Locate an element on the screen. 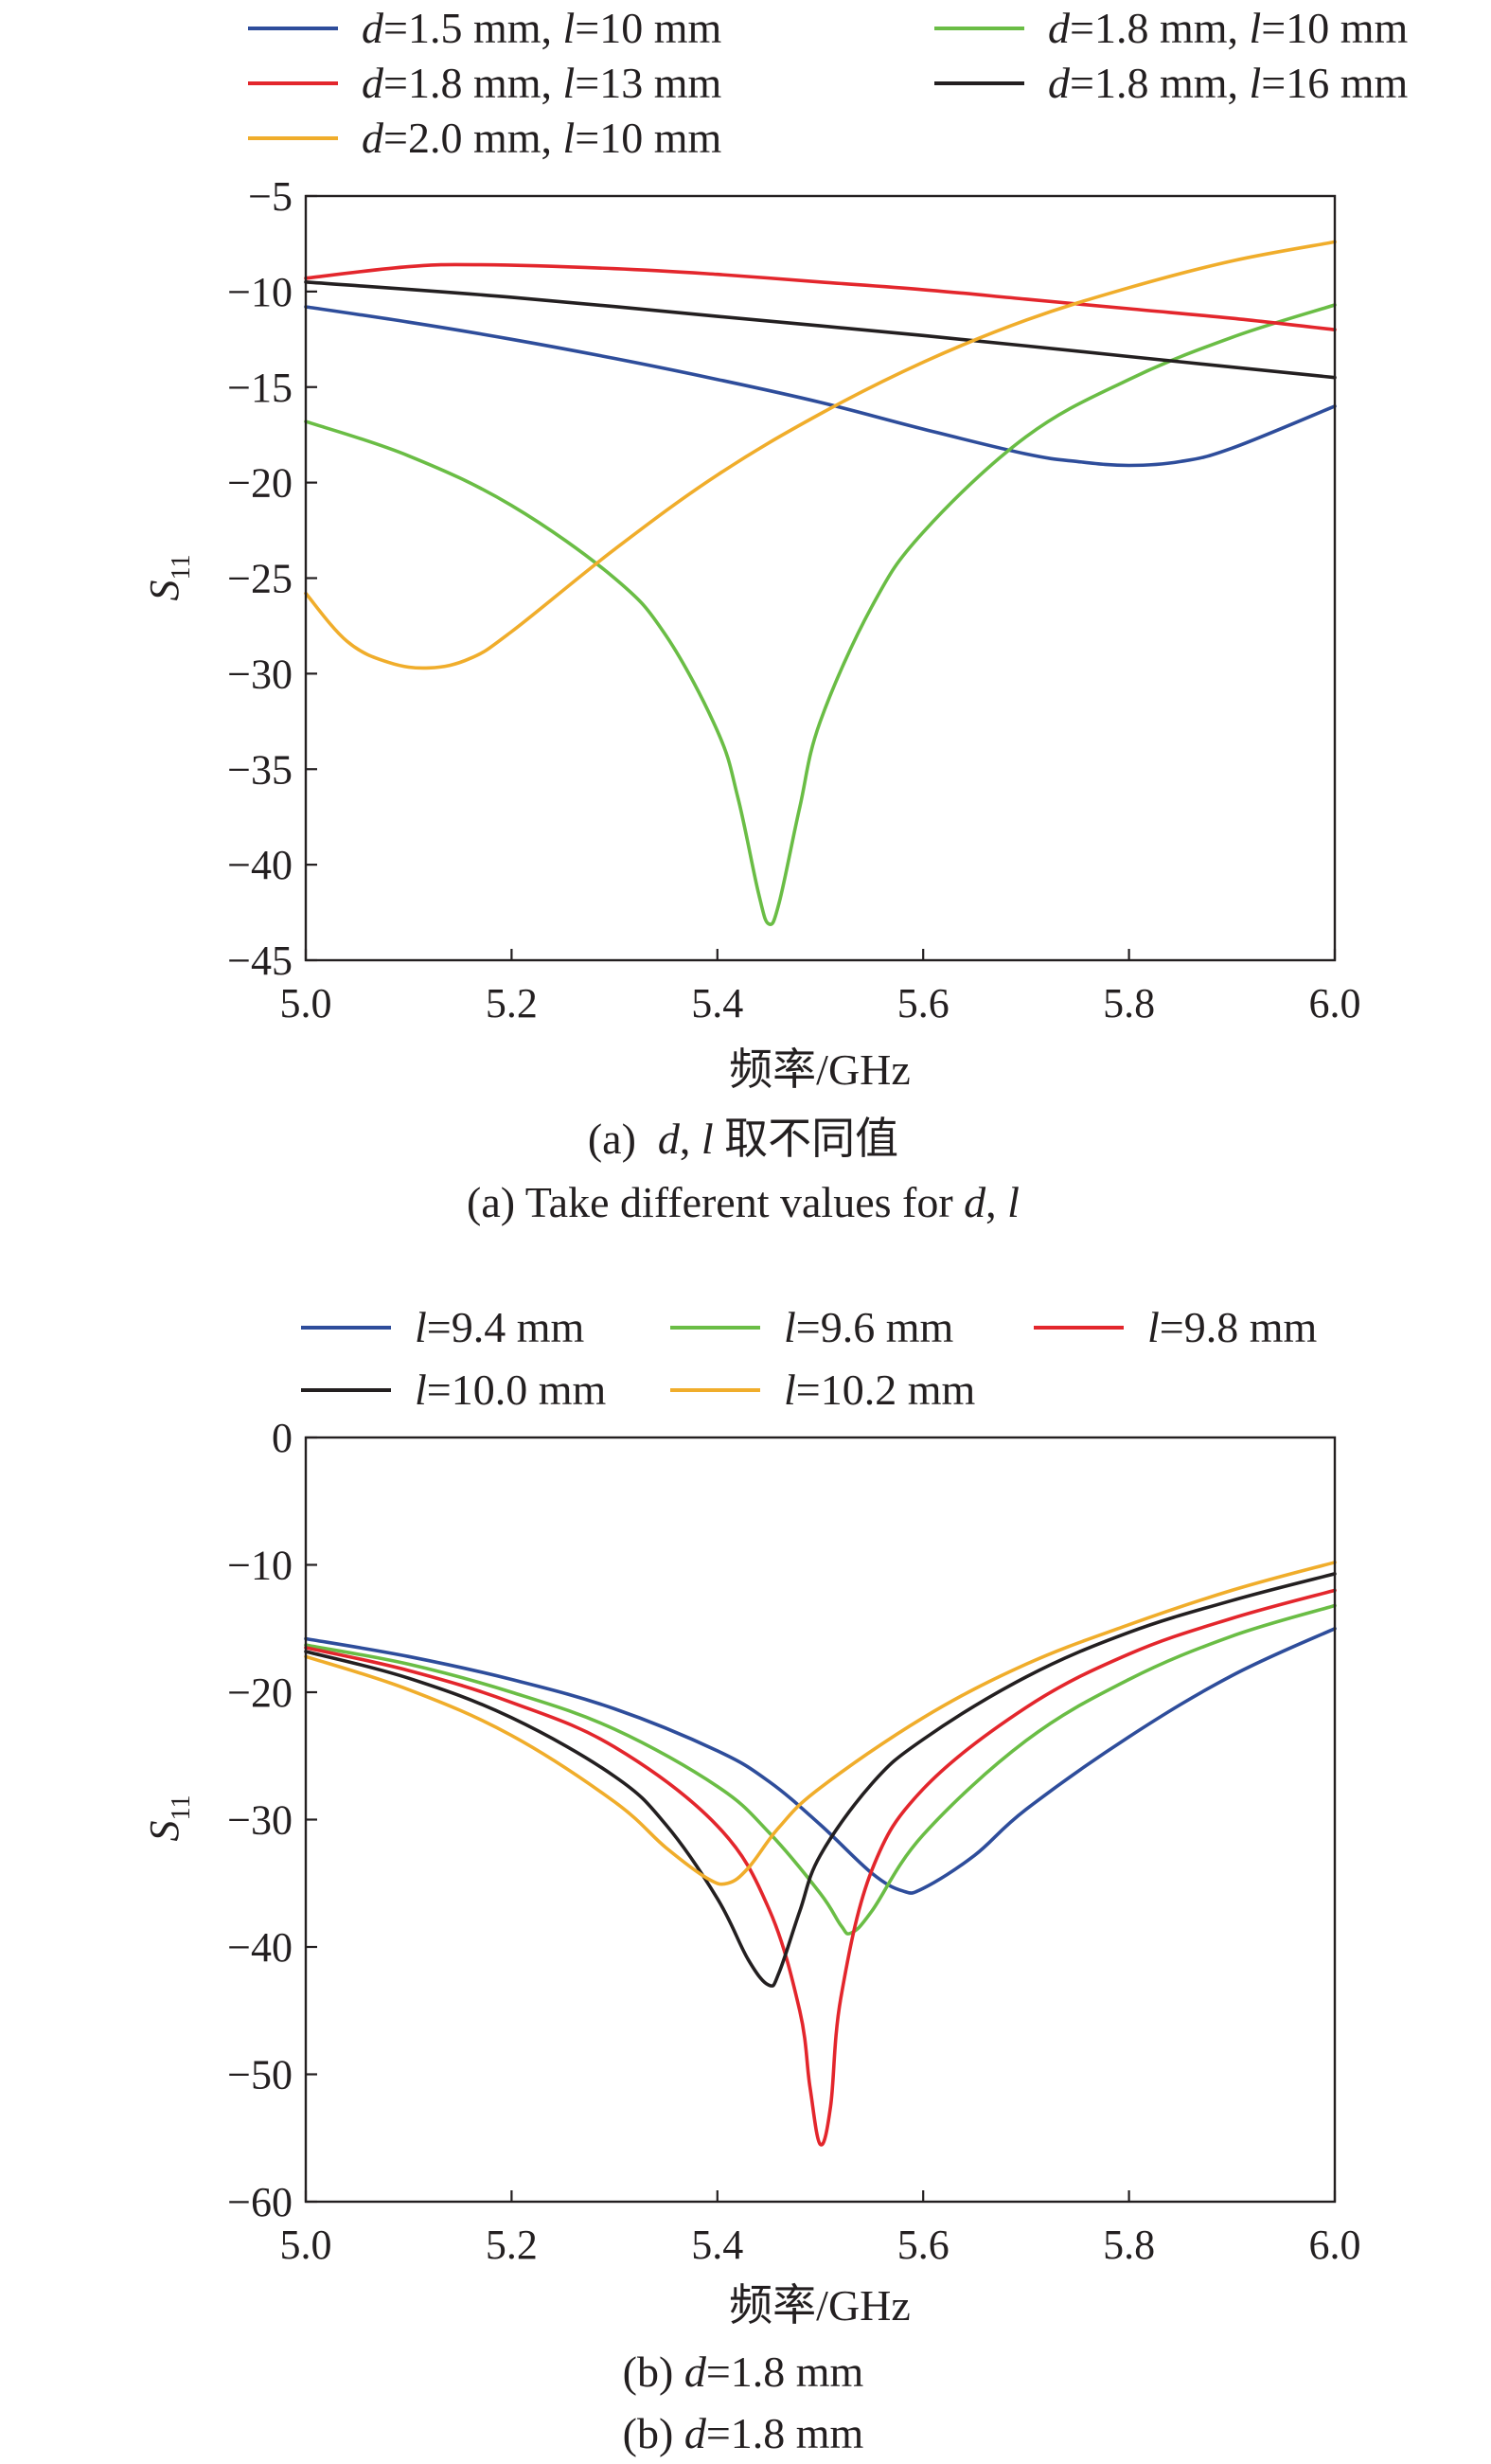 The height and width of the screenshot is (2464, 1491). chart-a-y-tick-label: −20 is located at coordinates (260, 483).